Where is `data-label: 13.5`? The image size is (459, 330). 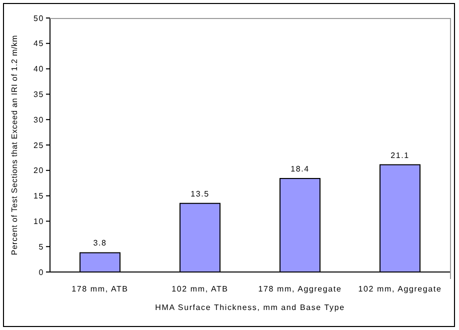
data-label: 13.5 is located at coordinates (200, 193).